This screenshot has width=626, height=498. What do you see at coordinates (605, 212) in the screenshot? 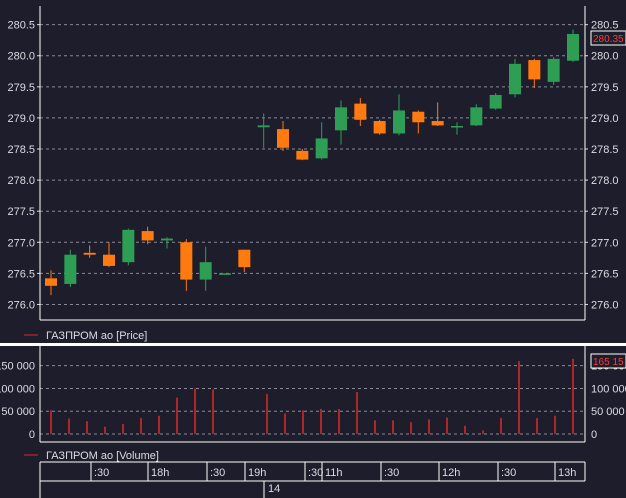
I see `price-tick-label-right: 277.5` at bounding box center [605, 212].